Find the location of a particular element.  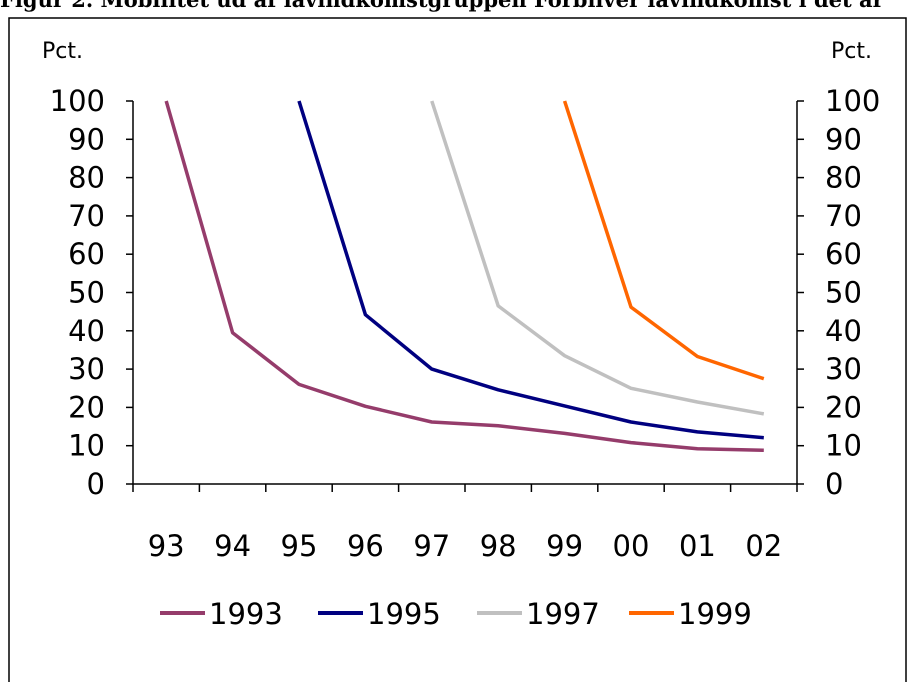

y-tick-label-right: 10 is located at coordinates (843, 446).